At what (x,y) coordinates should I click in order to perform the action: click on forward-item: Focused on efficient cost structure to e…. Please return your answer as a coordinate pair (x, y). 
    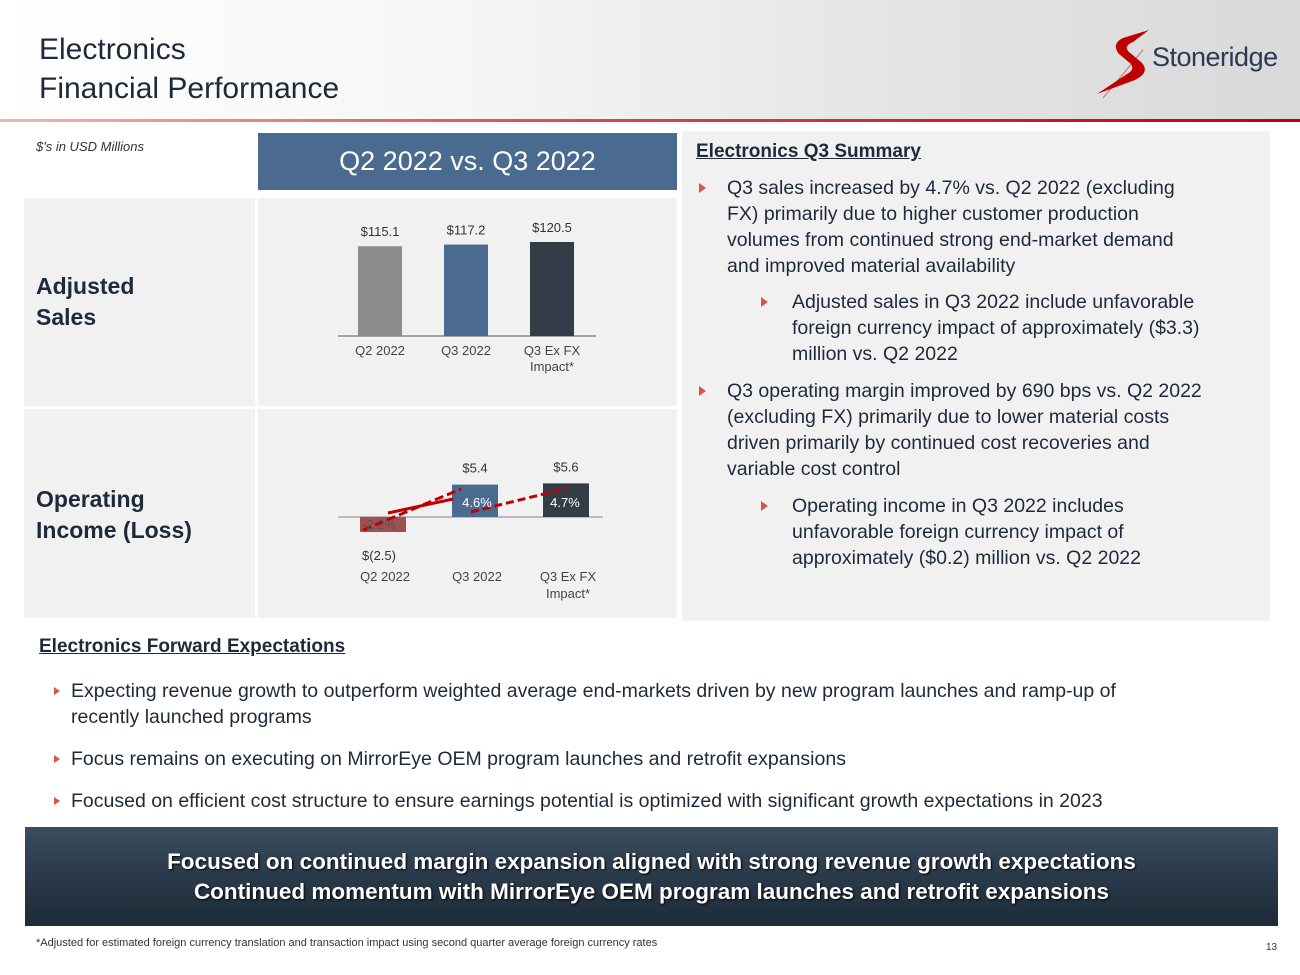
    Looking at the image, I should click on (661, 801).